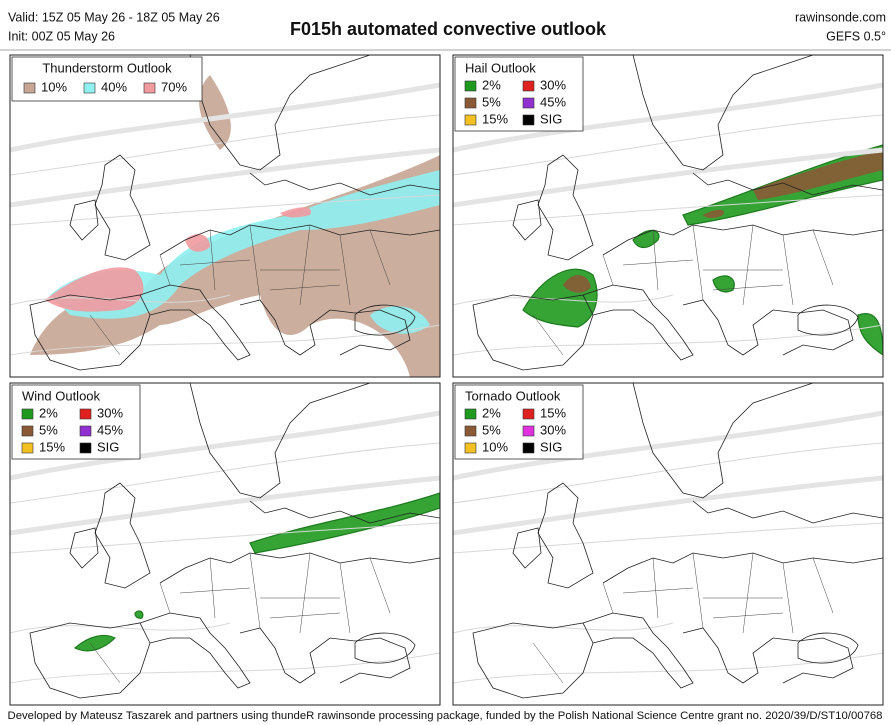 The width and height of the screenshot is (891, 725). I want to click on init-time: Init: 00Z 05 May 26, so click(61, 36).